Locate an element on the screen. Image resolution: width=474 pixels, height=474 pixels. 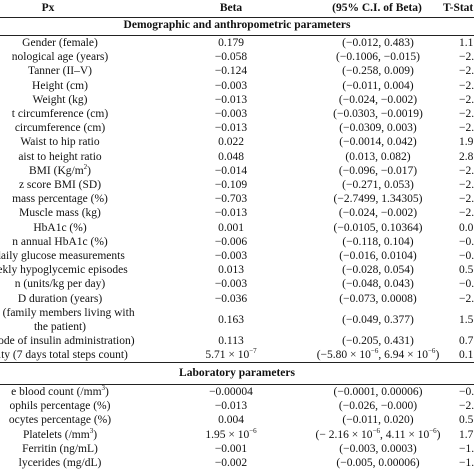
cell-beta: 0.048 is located at coordinates (231, 156).